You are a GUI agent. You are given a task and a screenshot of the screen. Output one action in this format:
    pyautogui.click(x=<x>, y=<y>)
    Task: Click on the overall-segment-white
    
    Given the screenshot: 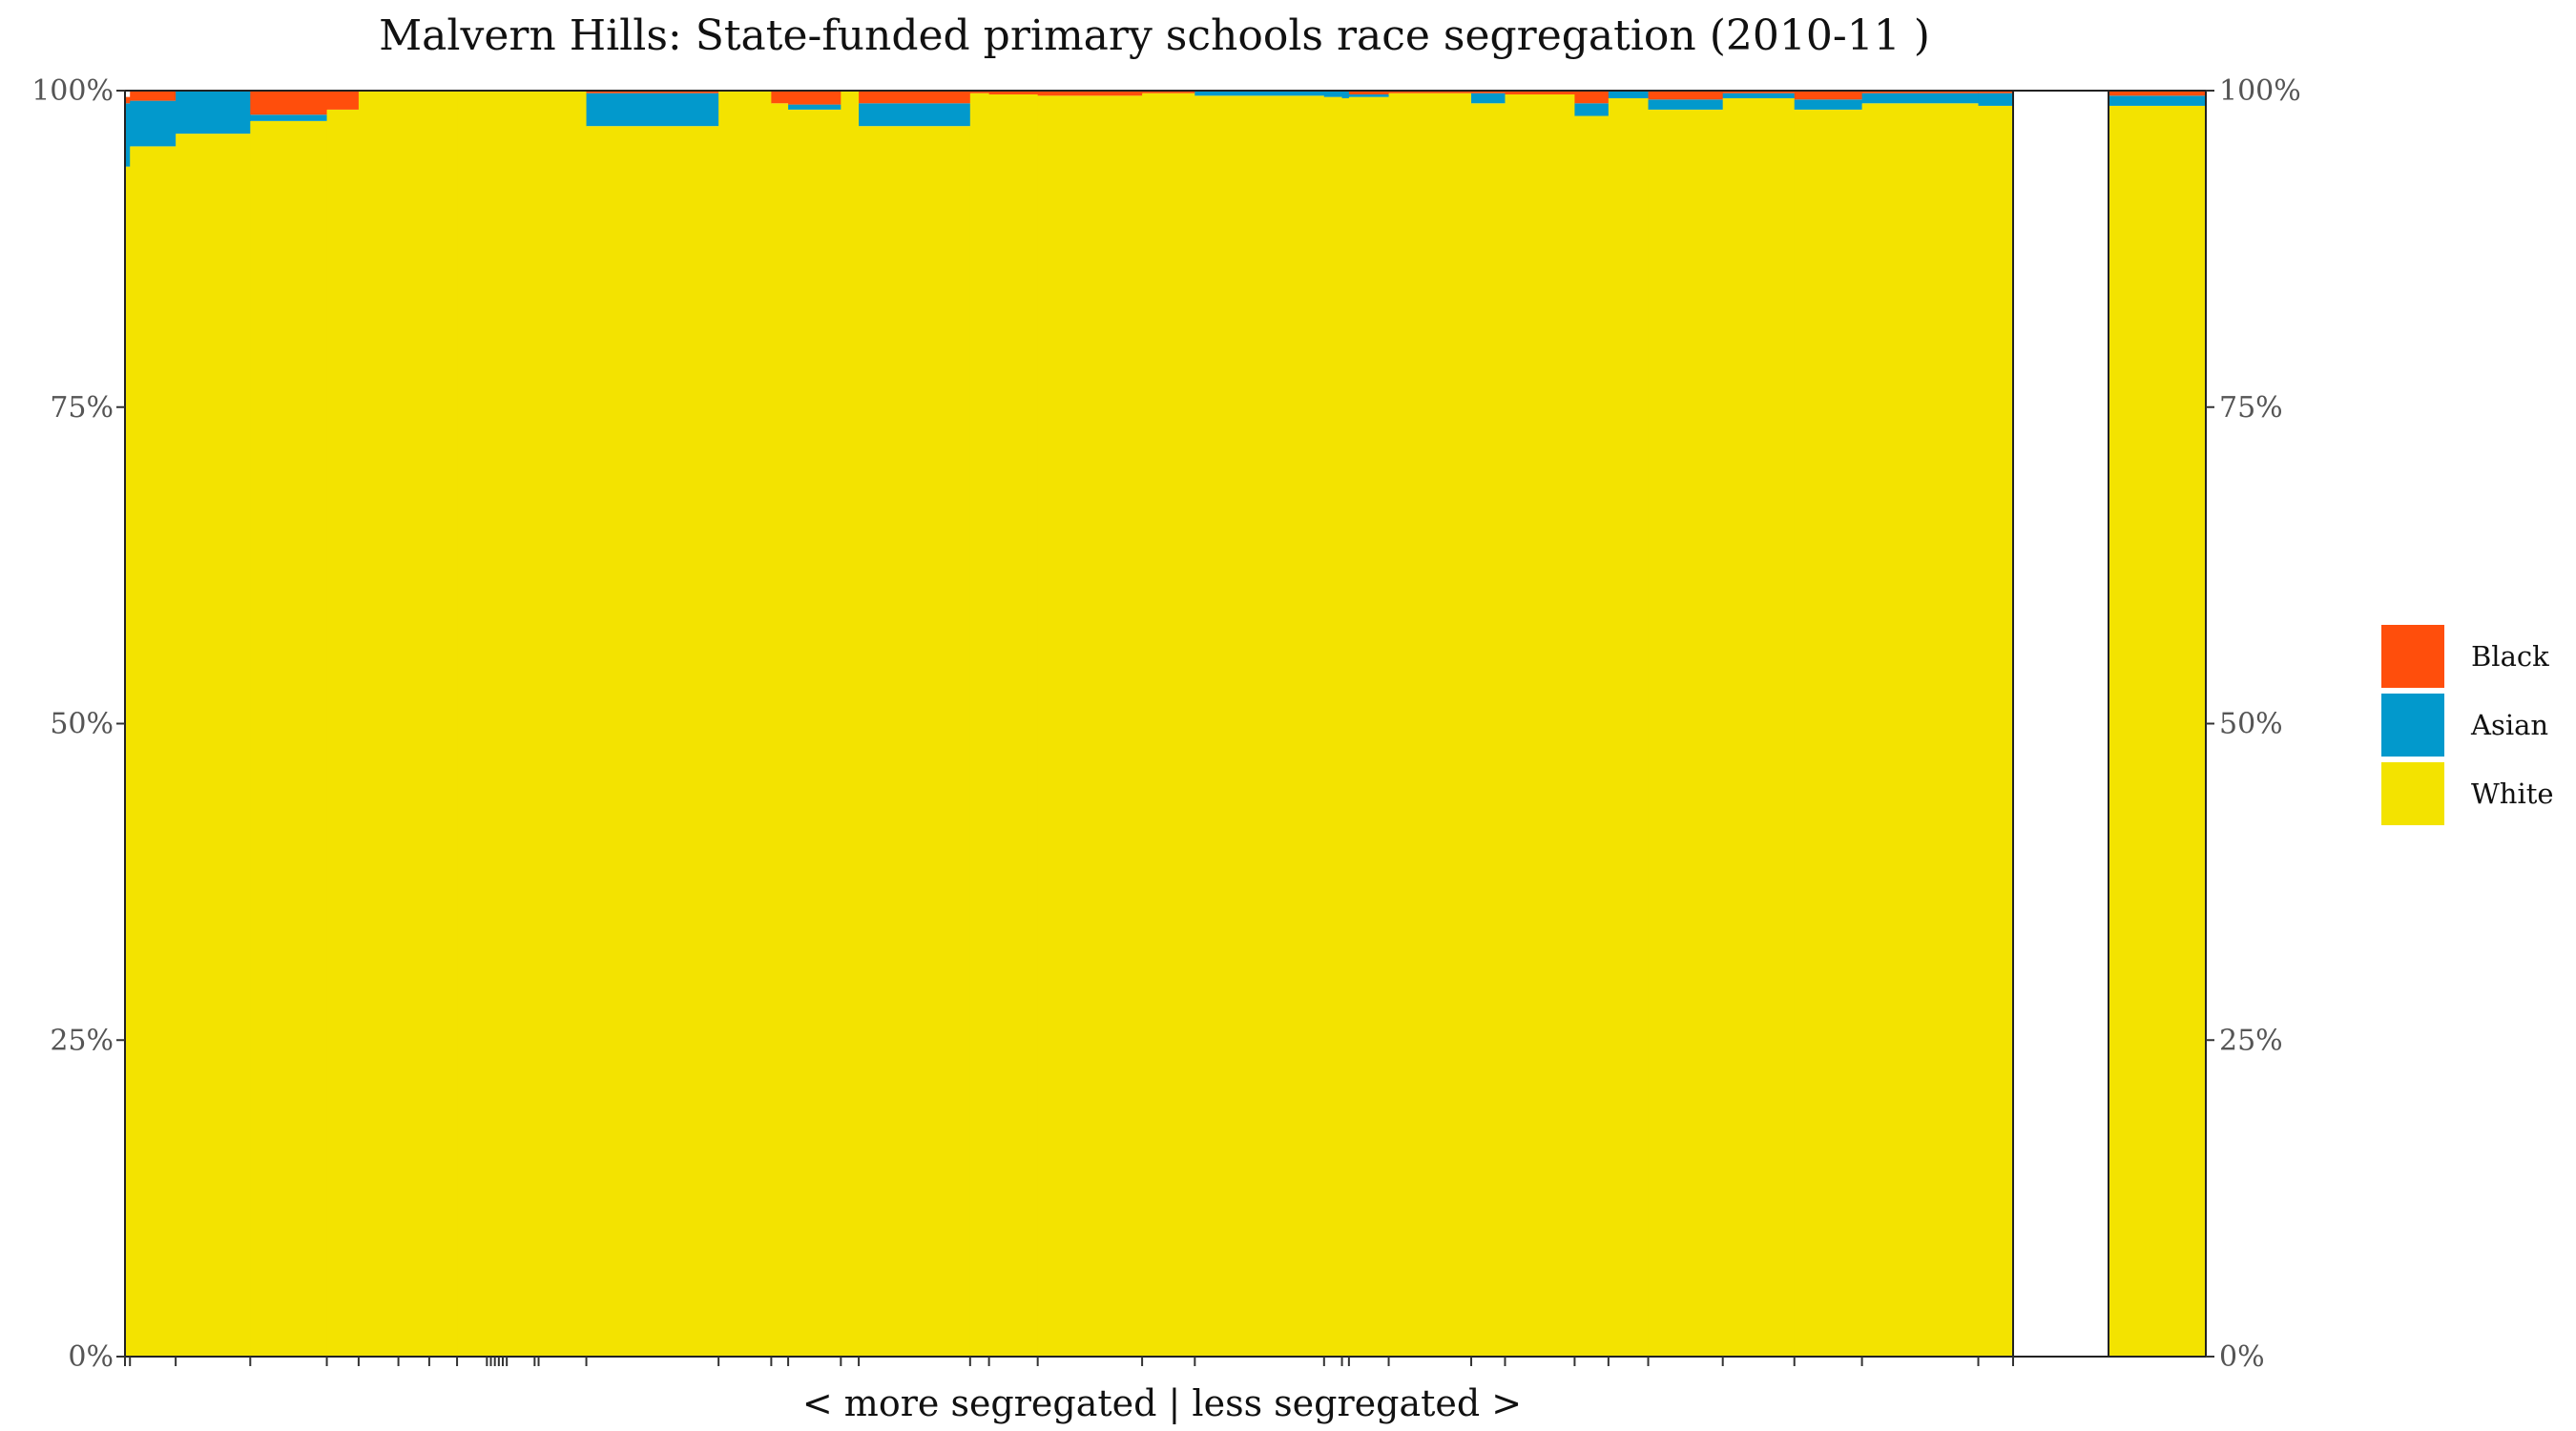 What is the action you would take?
    pyautogui.click(x=2157, y=731)
    